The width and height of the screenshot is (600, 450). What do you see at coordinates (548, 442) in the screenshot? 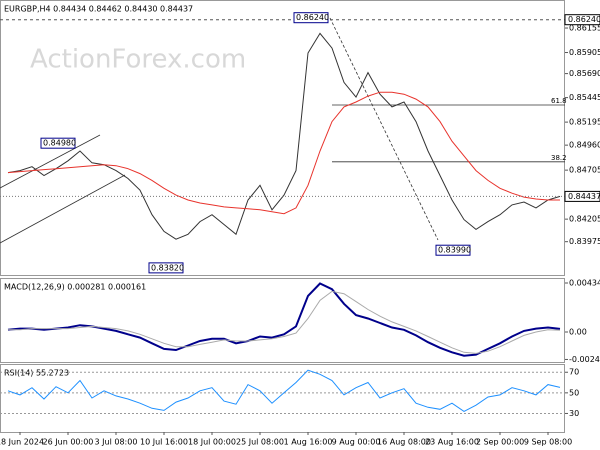
I see `x-tick-label: 9 Sep 08:00` at bounding box center [548, 442].